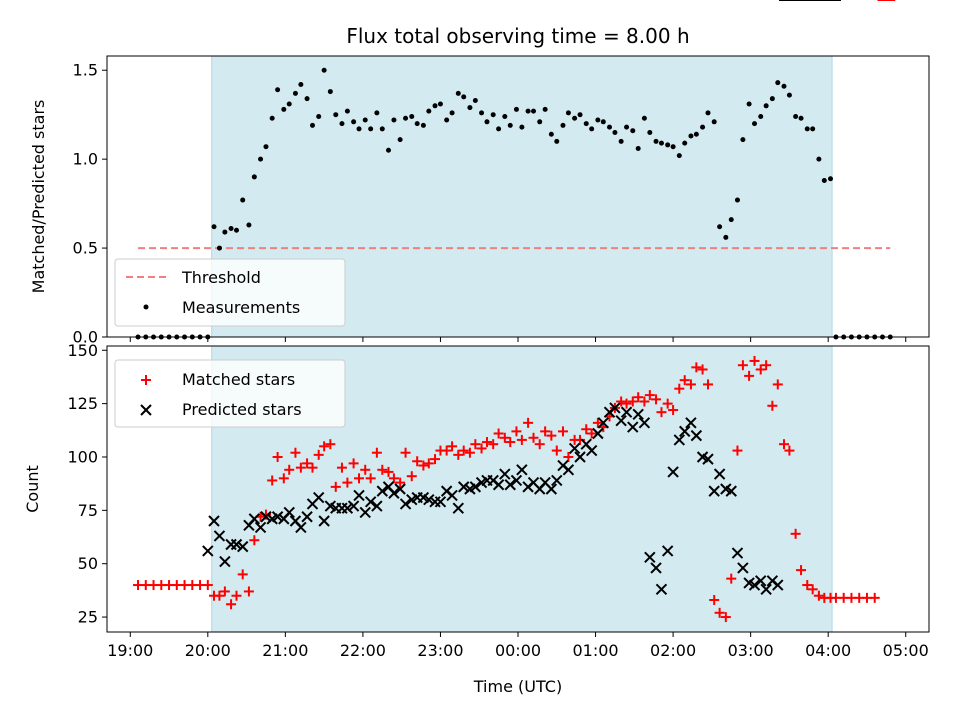 This screenshot has width=960, height=720. I want to click on x-tick-label: 20:00, so click(208, 650).